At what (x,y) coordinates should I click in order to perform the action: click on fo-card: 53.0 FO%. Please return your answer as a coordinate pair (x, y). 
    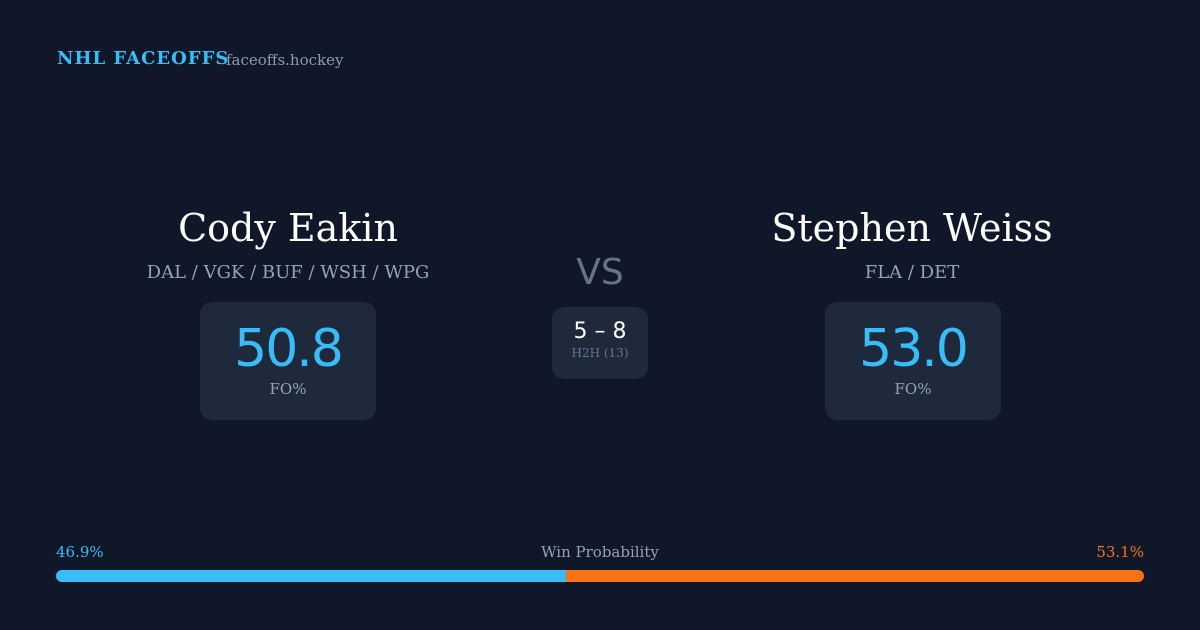
    Looking at the image, I should click on (913, 361).